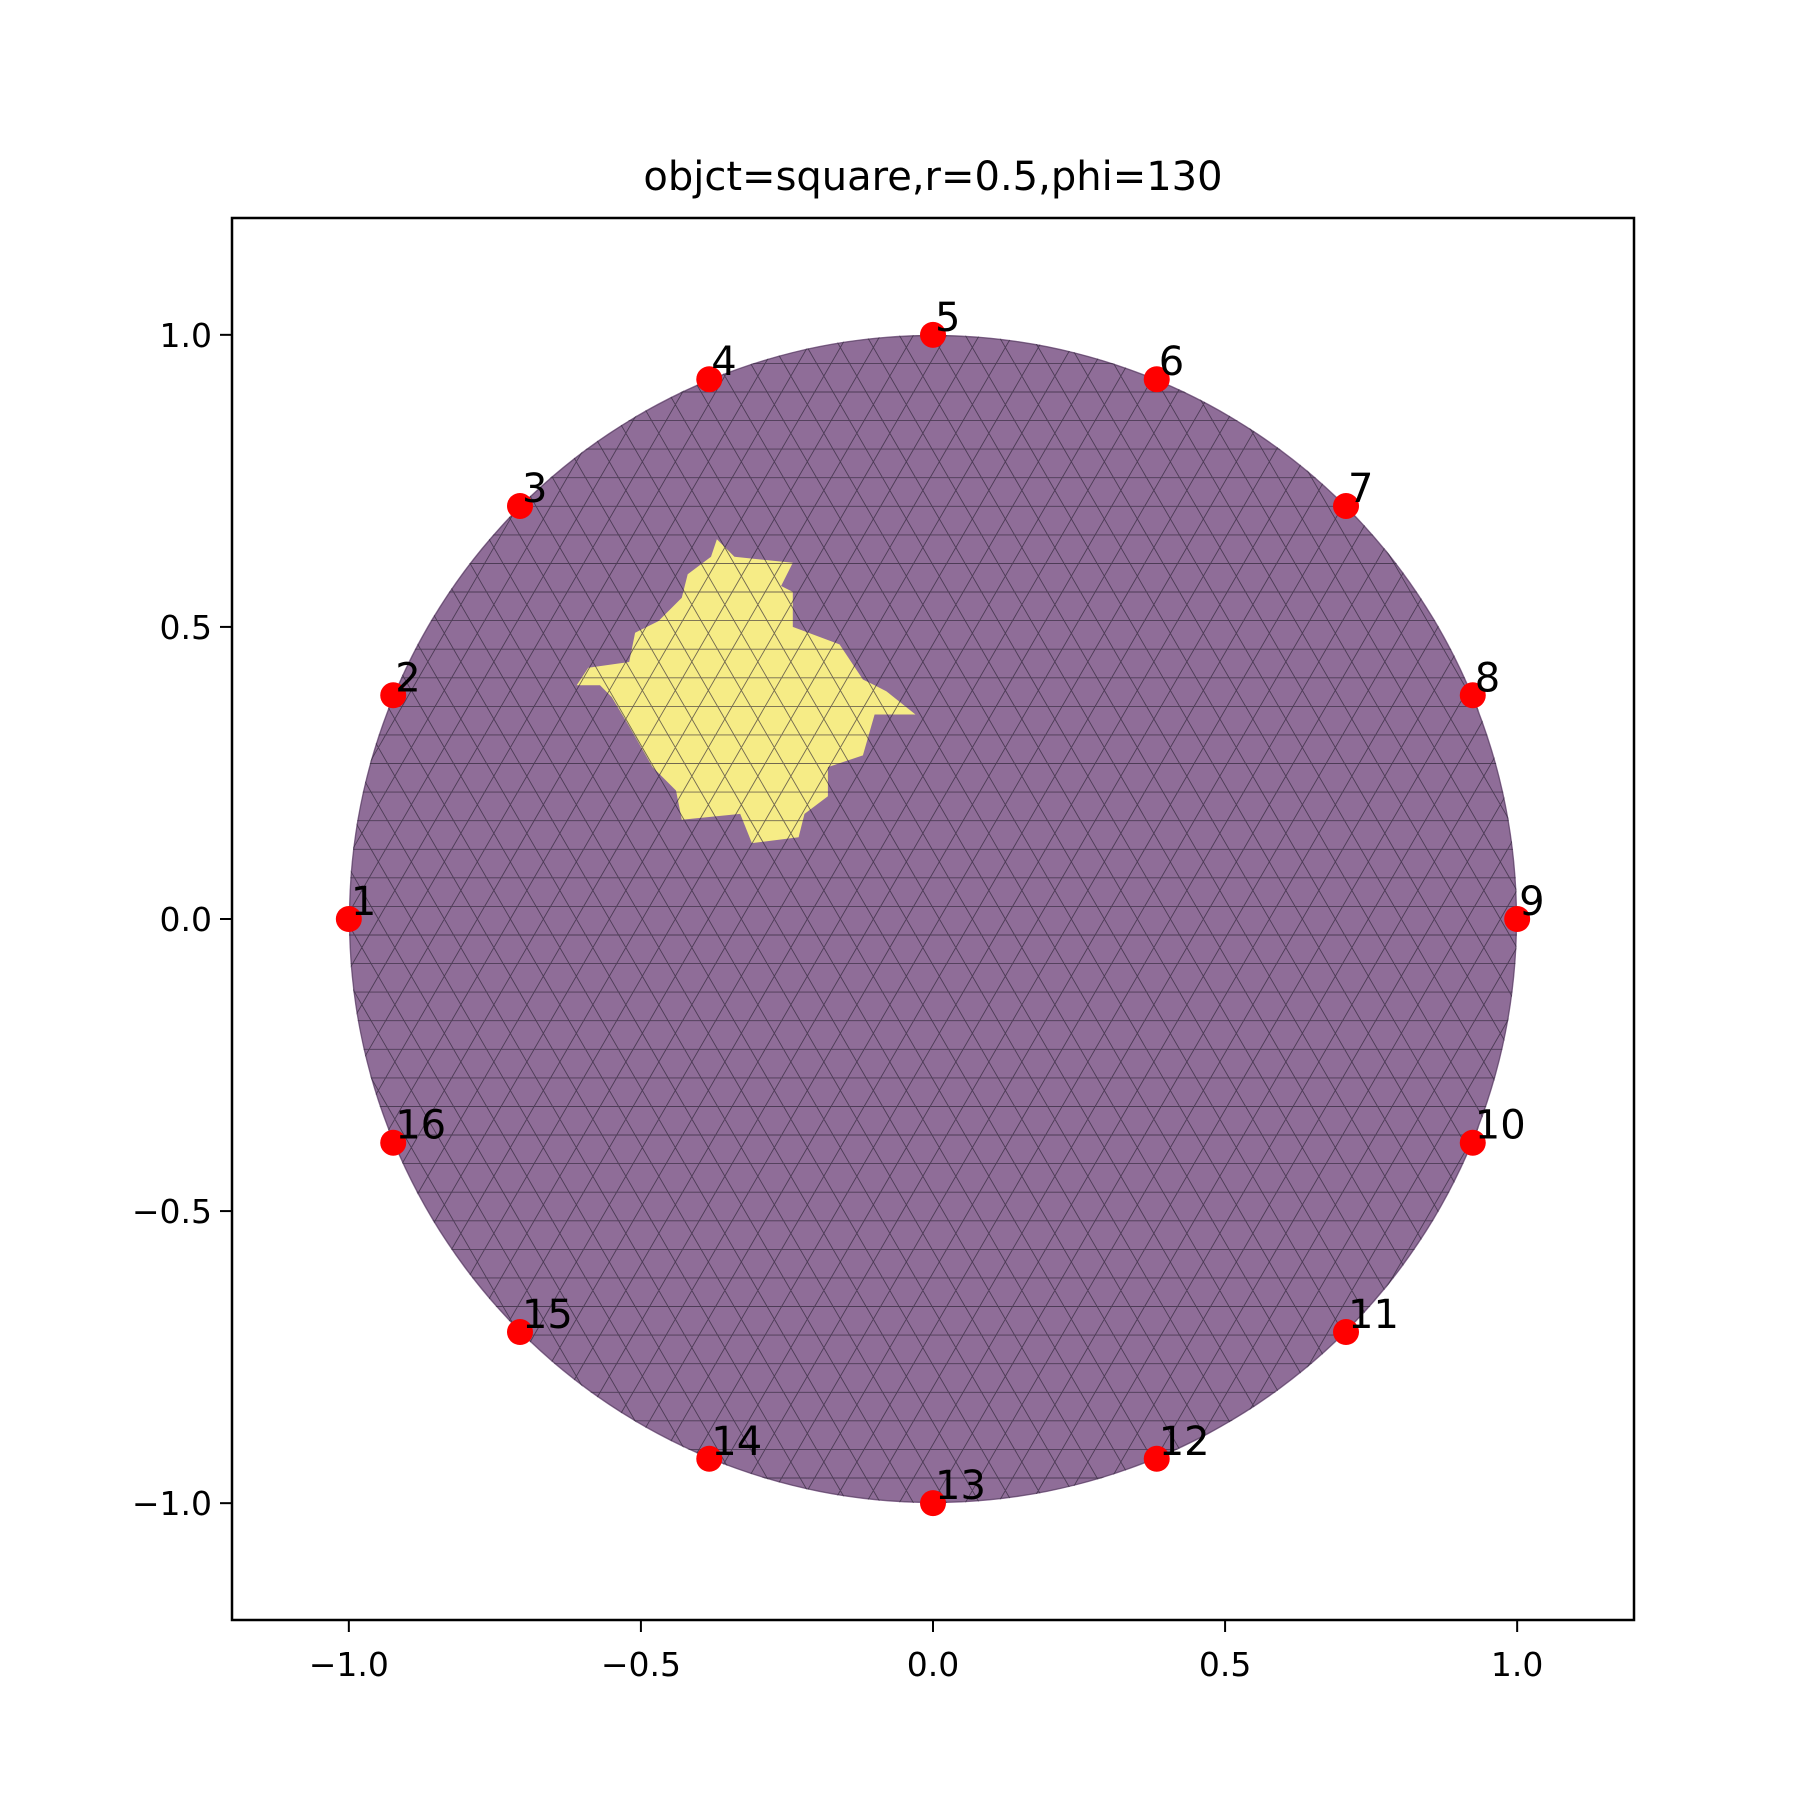 The width and height of the screenshot is (1800, 1800). I want to click on x-tick-label: −0.5, so click(641, 1664).